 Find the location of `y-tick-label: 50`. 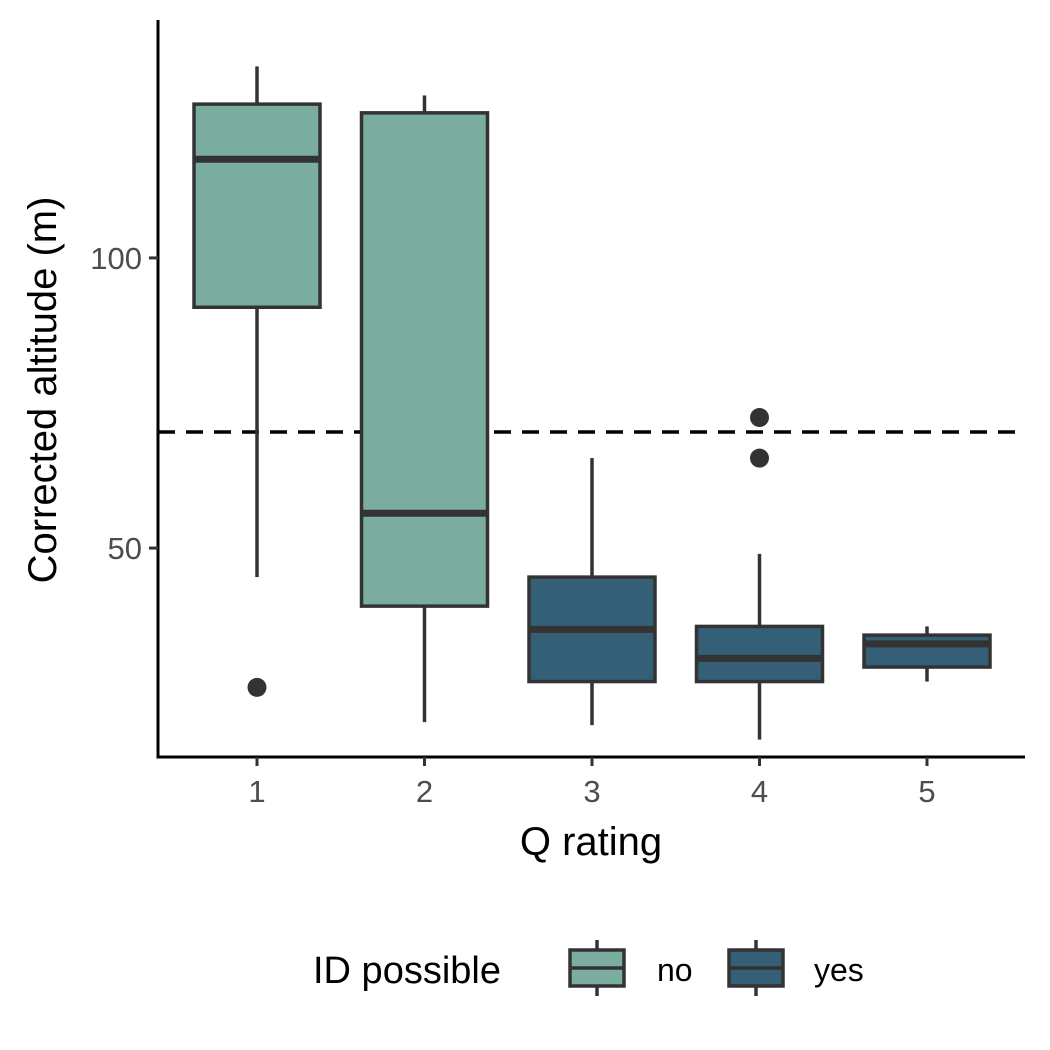

y-tick-label: 50 is located at coordinates (125, 548).